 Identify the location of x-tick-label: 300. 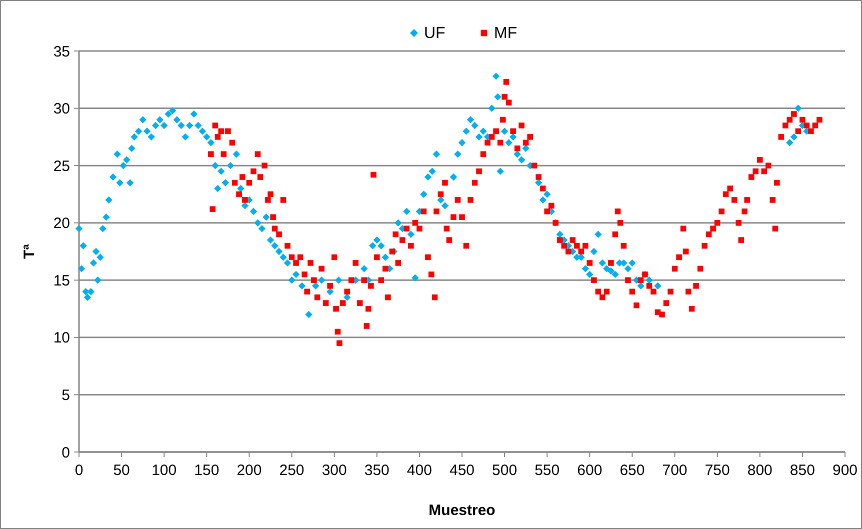
(334, 470).